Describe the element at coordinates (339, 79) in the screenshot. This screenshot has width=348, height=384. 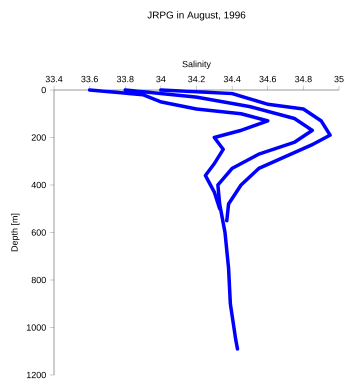
I see `x-tick-label: 35` at that location.